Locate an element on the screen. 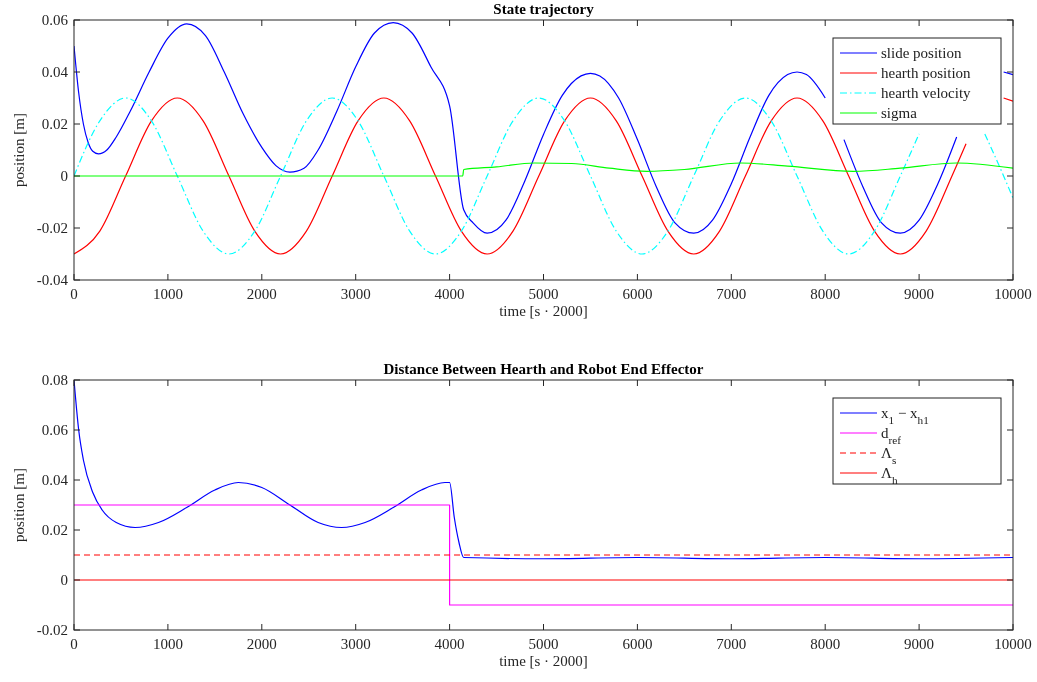 This screenshot has width=1037, height=682. legend-label: hearth velocity is located at coordinates (926, 93).